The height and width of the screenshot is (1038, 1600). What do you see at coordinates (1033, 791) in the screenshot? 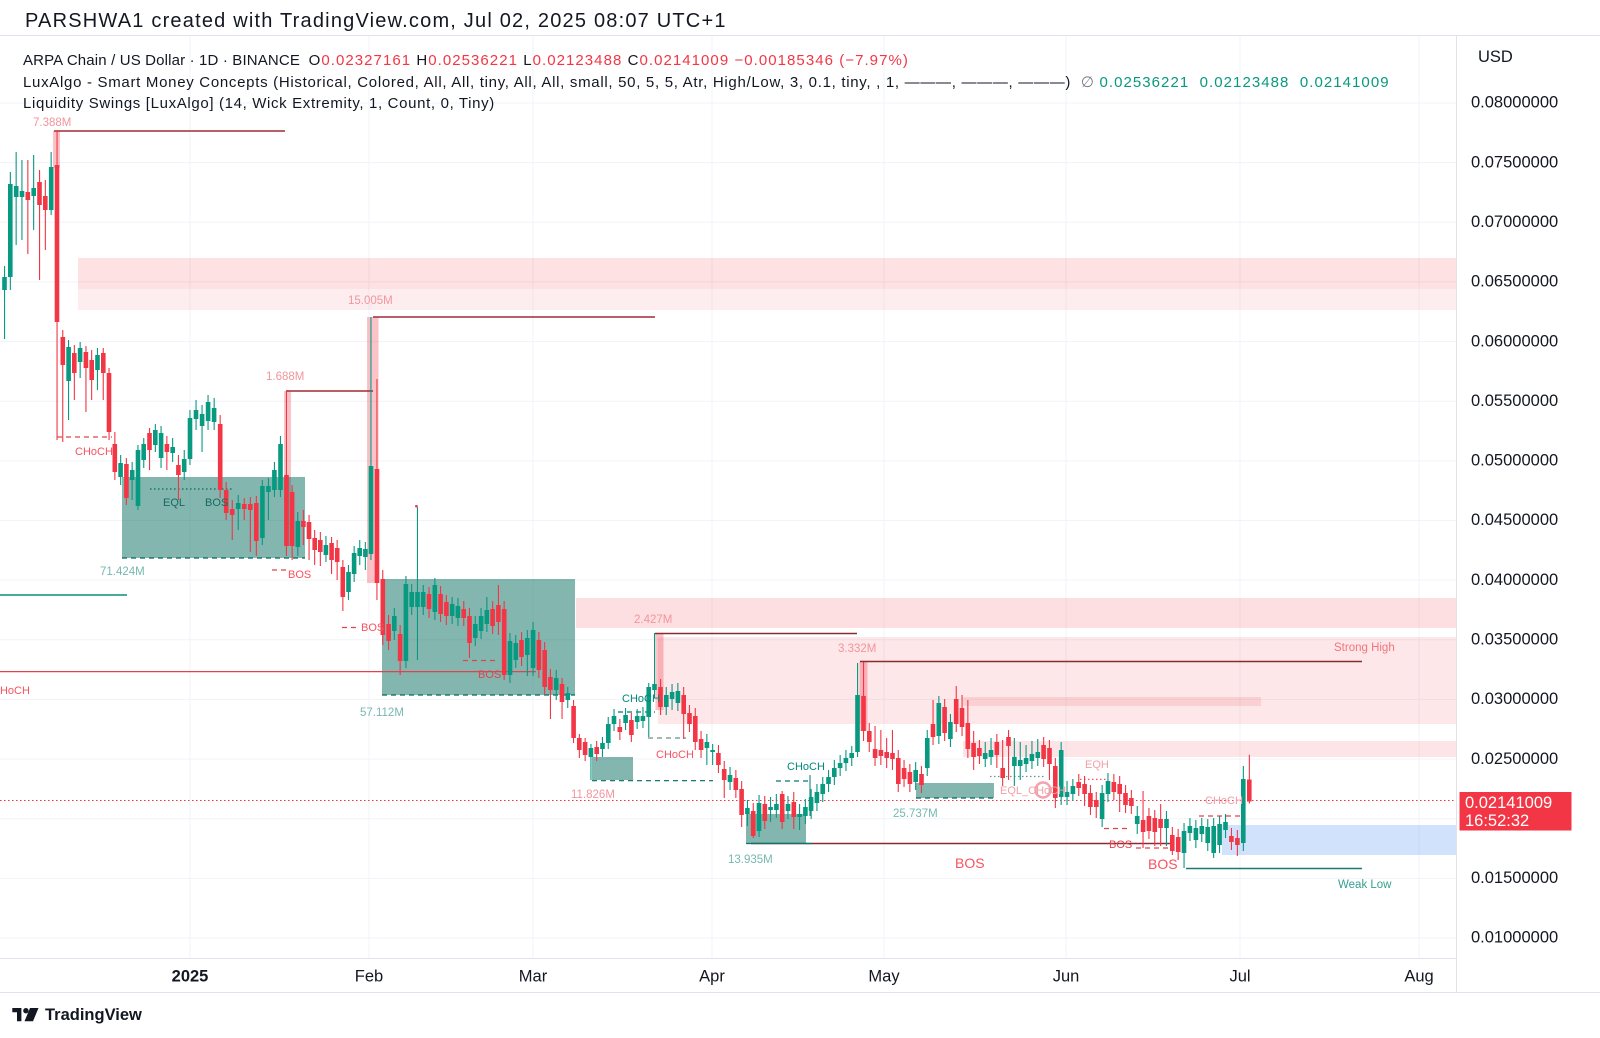
I see `svg-text: EQL_CHoCH` at bounding box center [1033, 791].